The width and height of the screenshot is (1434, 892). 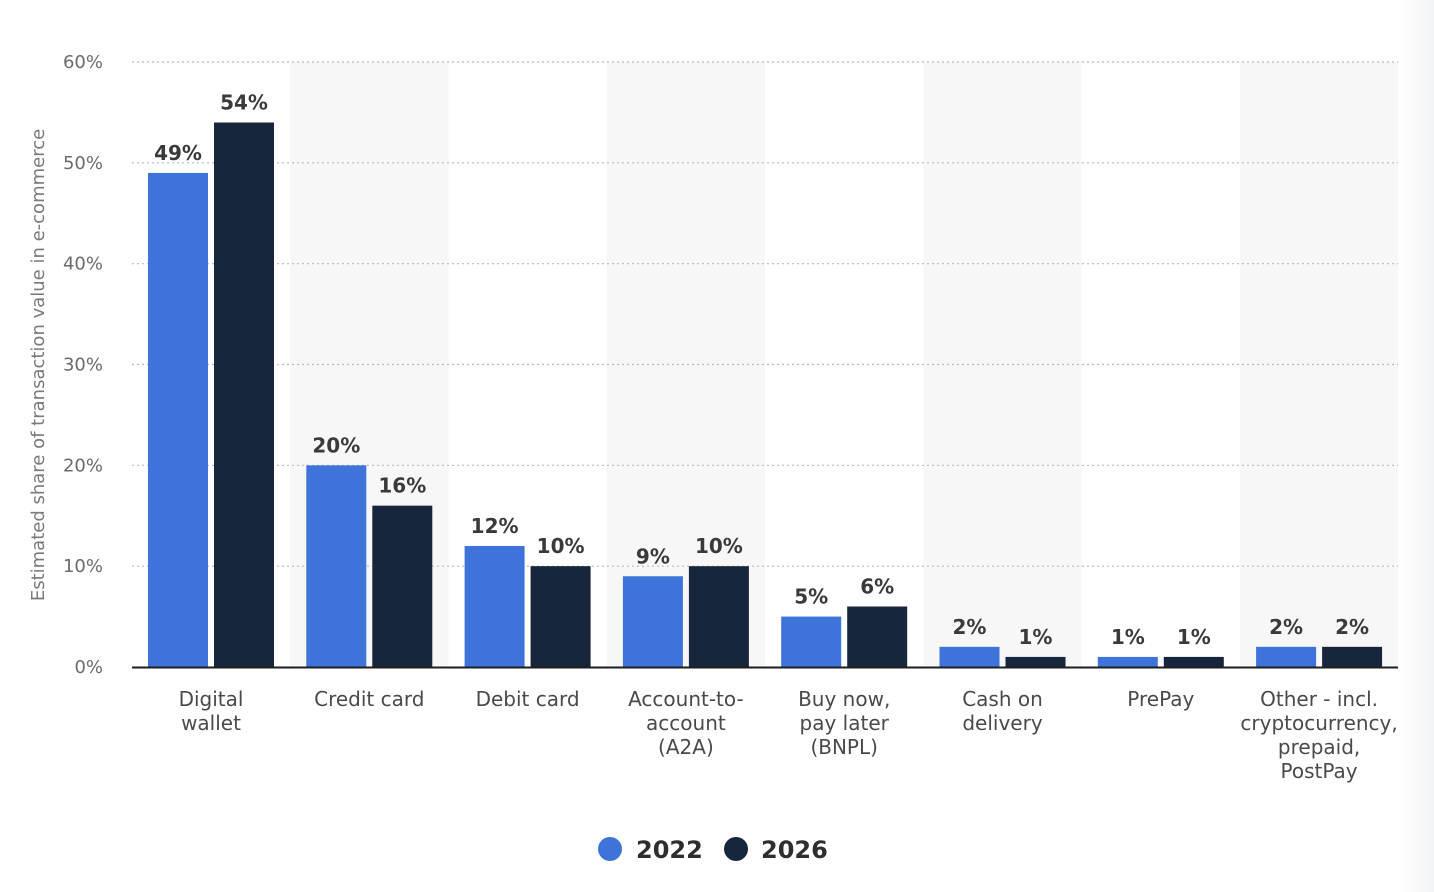 What do you see at coordinates (1002, 723) in the screenshot?
I see `x-tick-label-line: delivery` at bounding box center [1002, 723].